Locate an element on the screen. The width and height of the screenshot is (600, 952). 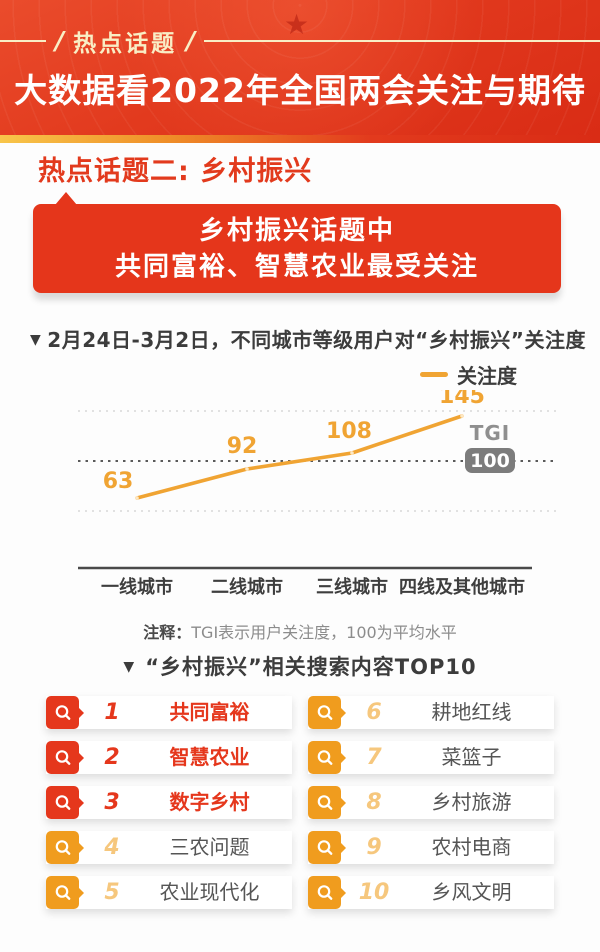
section-heading: 热点话题二: 乡村振兴 is located at coordinates (175, 171).